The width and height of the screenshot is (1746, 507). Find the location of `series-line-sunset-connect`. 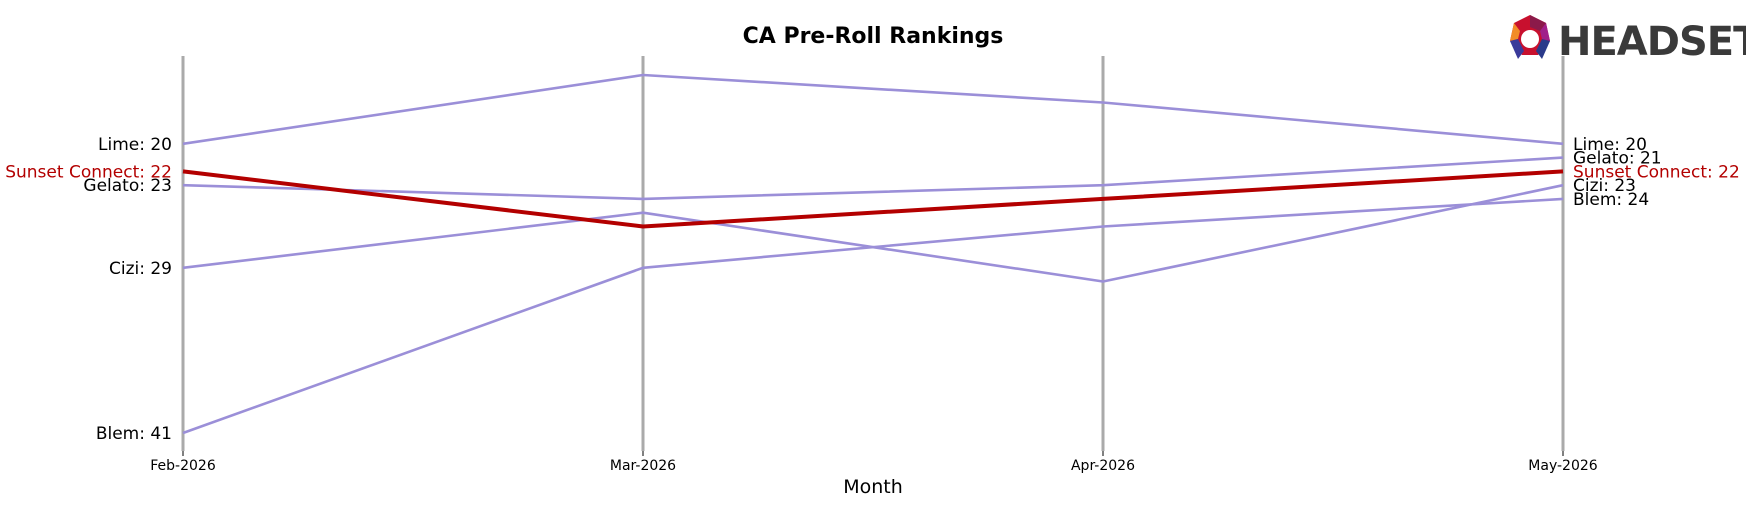

series-line-sunset-connect is located at coordinates (873, 199).